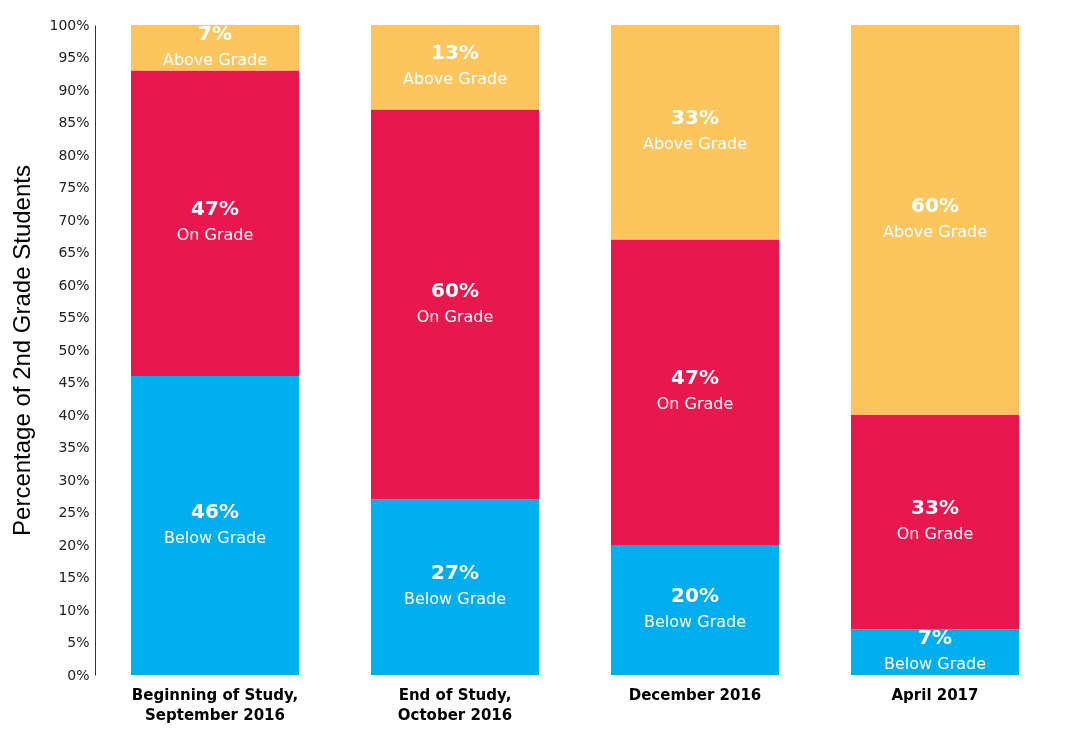  What do you see at coordinates (74, 219) in the screenshot?
I see `y-tick-label: 70%` at bounding box center [74, 219].